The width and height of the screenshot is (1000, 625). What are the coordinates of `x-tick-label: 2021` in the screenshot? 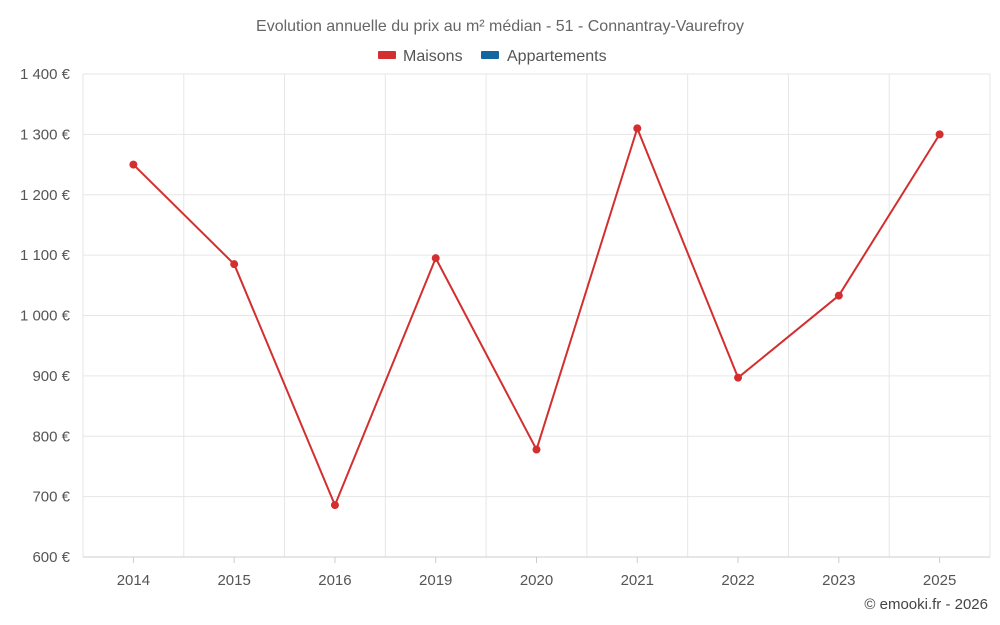 It's located at (637, 580).